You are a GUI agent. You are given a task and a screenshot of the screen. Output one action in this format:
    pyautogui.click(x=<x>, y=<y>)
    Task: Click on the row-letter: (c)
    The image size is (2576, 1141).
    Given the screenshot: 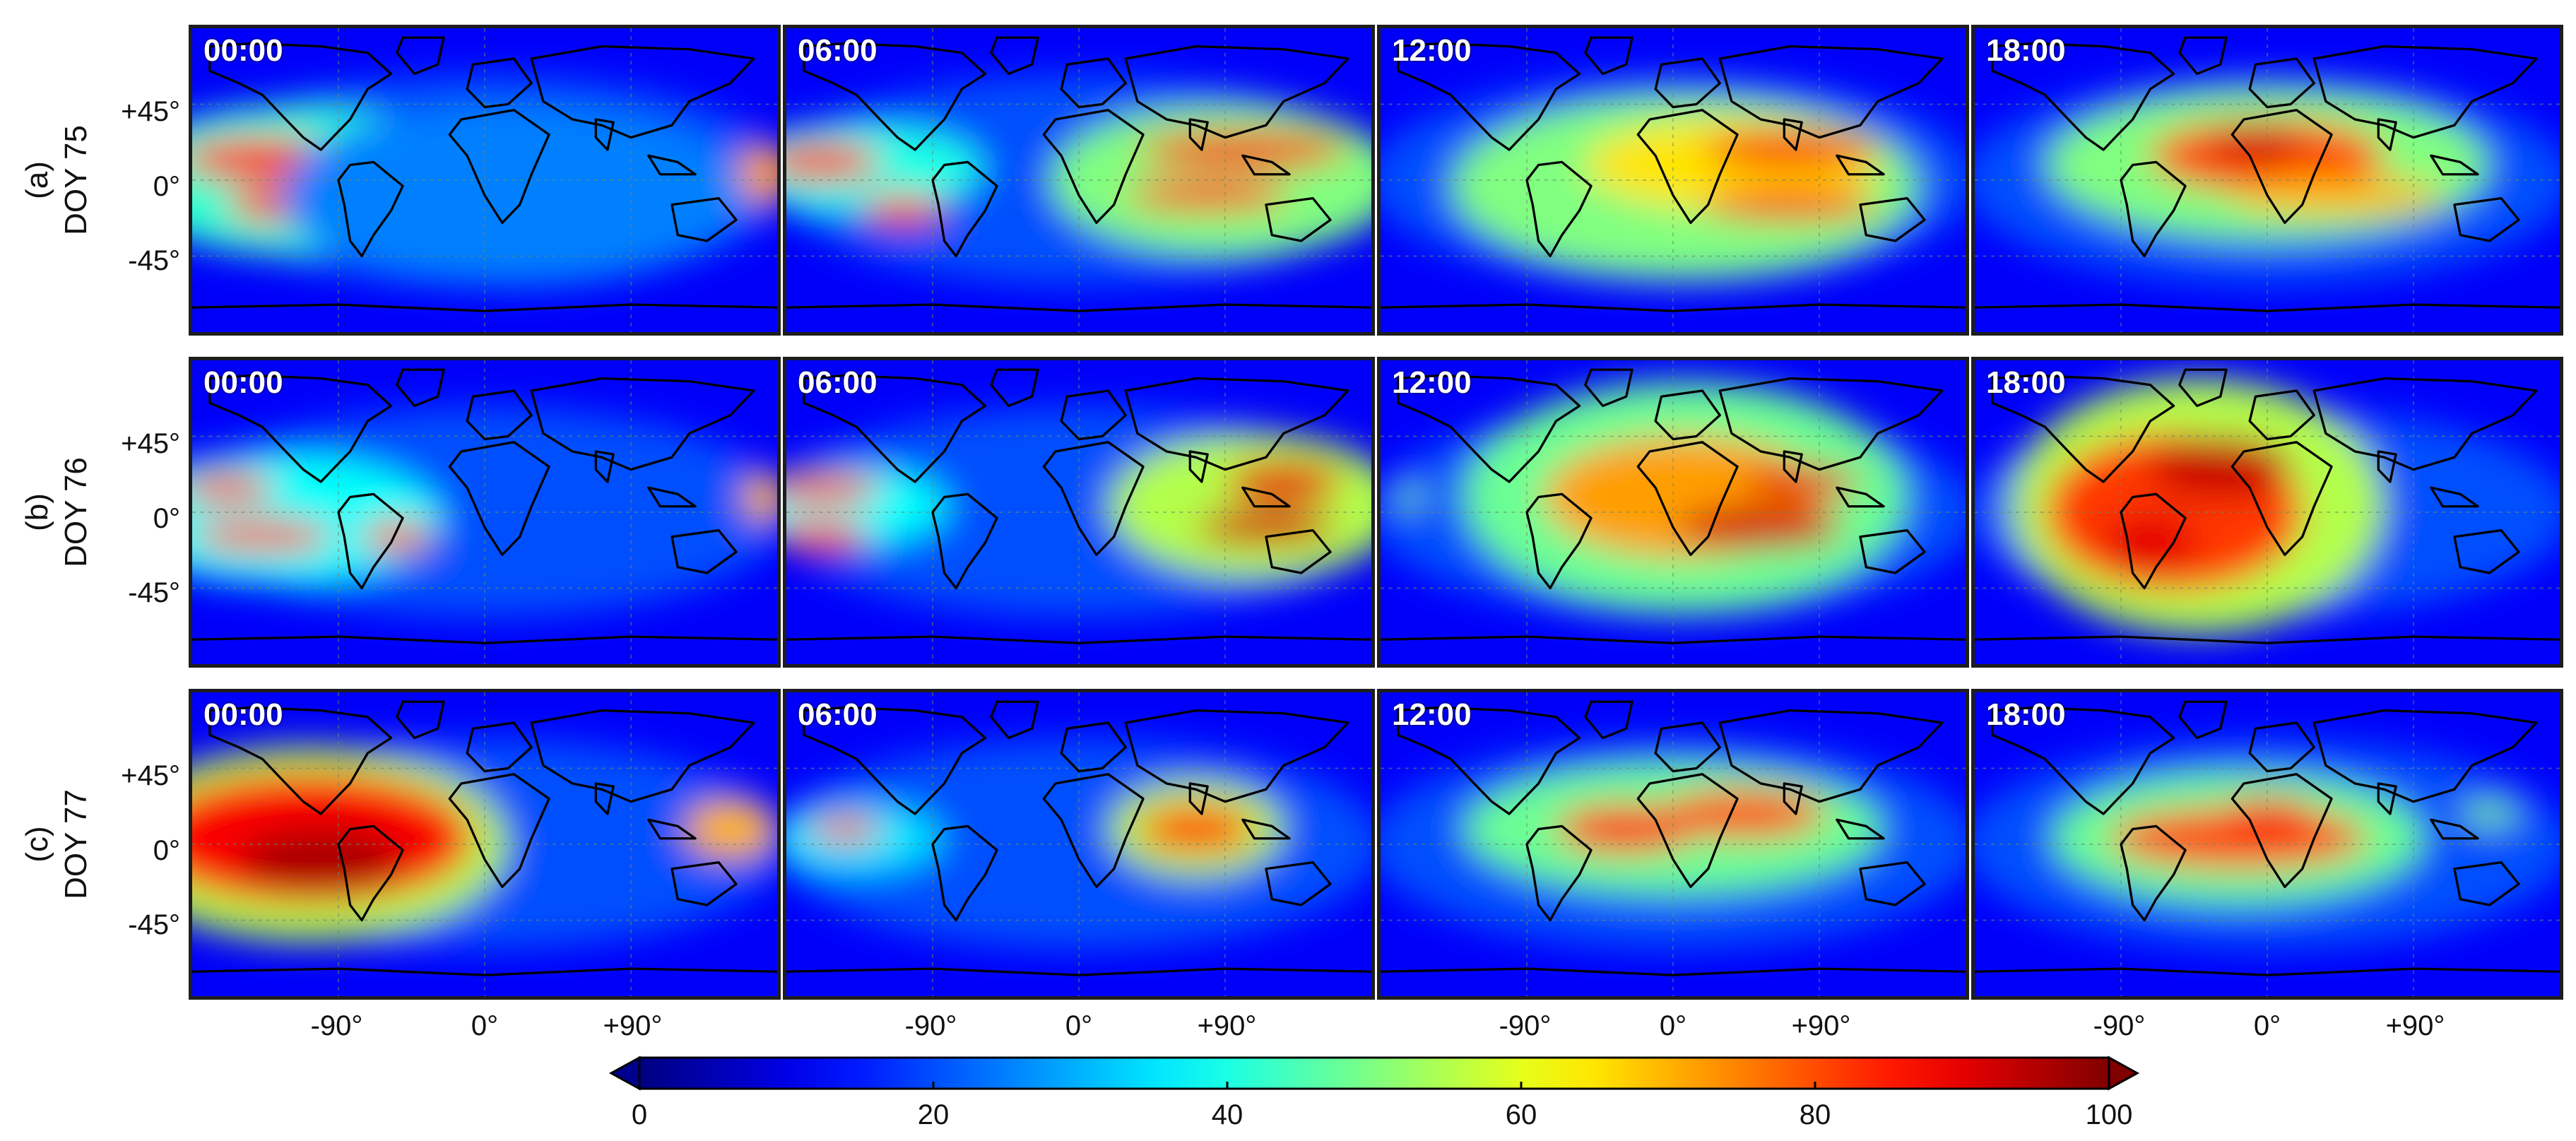 What is the action you would take?
    pyautogui.click(x=37, y=844)
    